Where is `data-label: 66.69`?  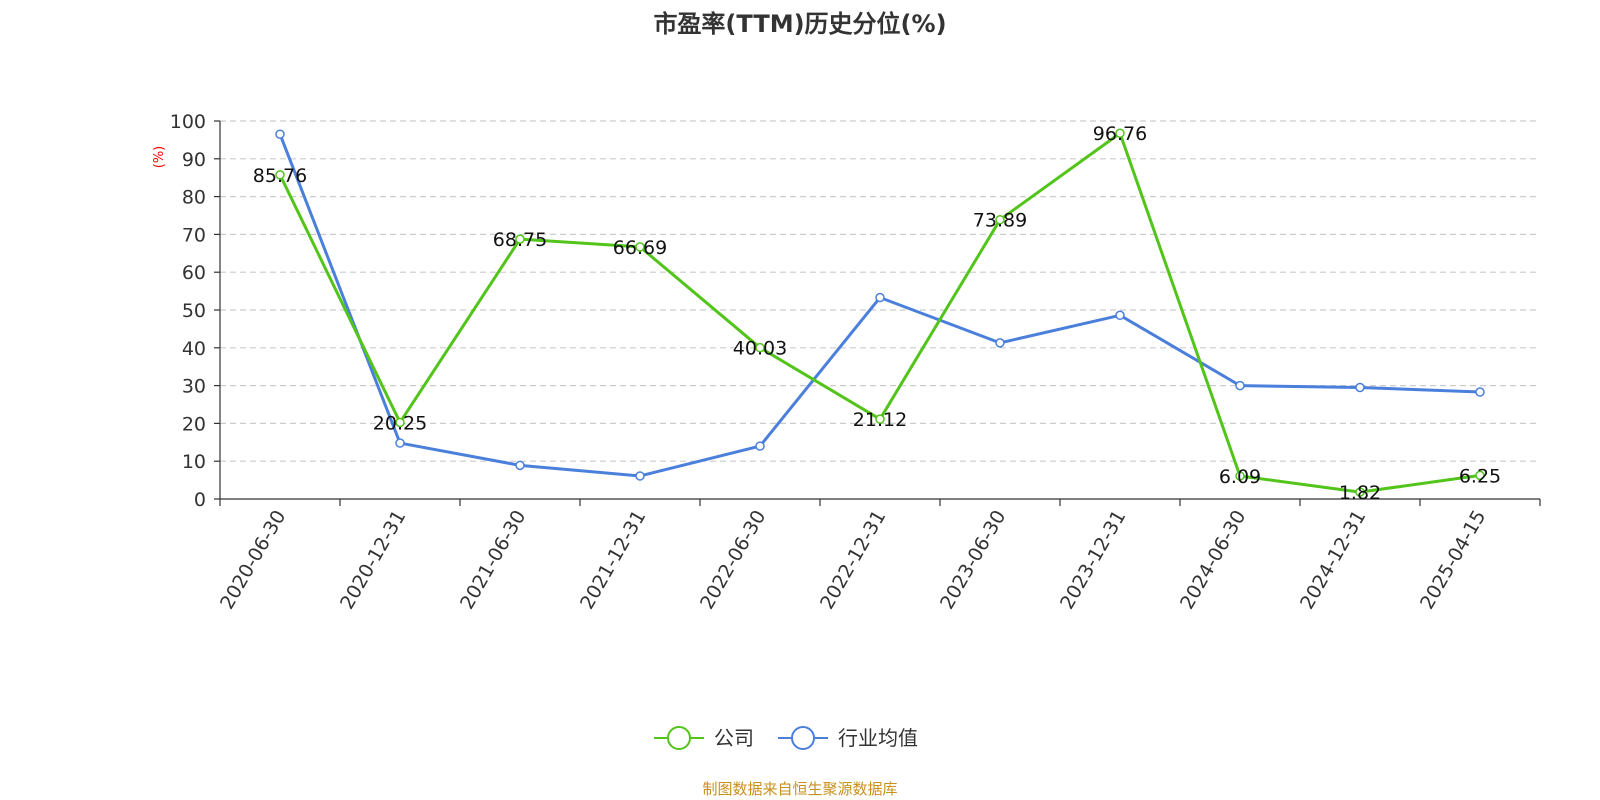 data-label: 66.69 is located at coordinates (640, 248).